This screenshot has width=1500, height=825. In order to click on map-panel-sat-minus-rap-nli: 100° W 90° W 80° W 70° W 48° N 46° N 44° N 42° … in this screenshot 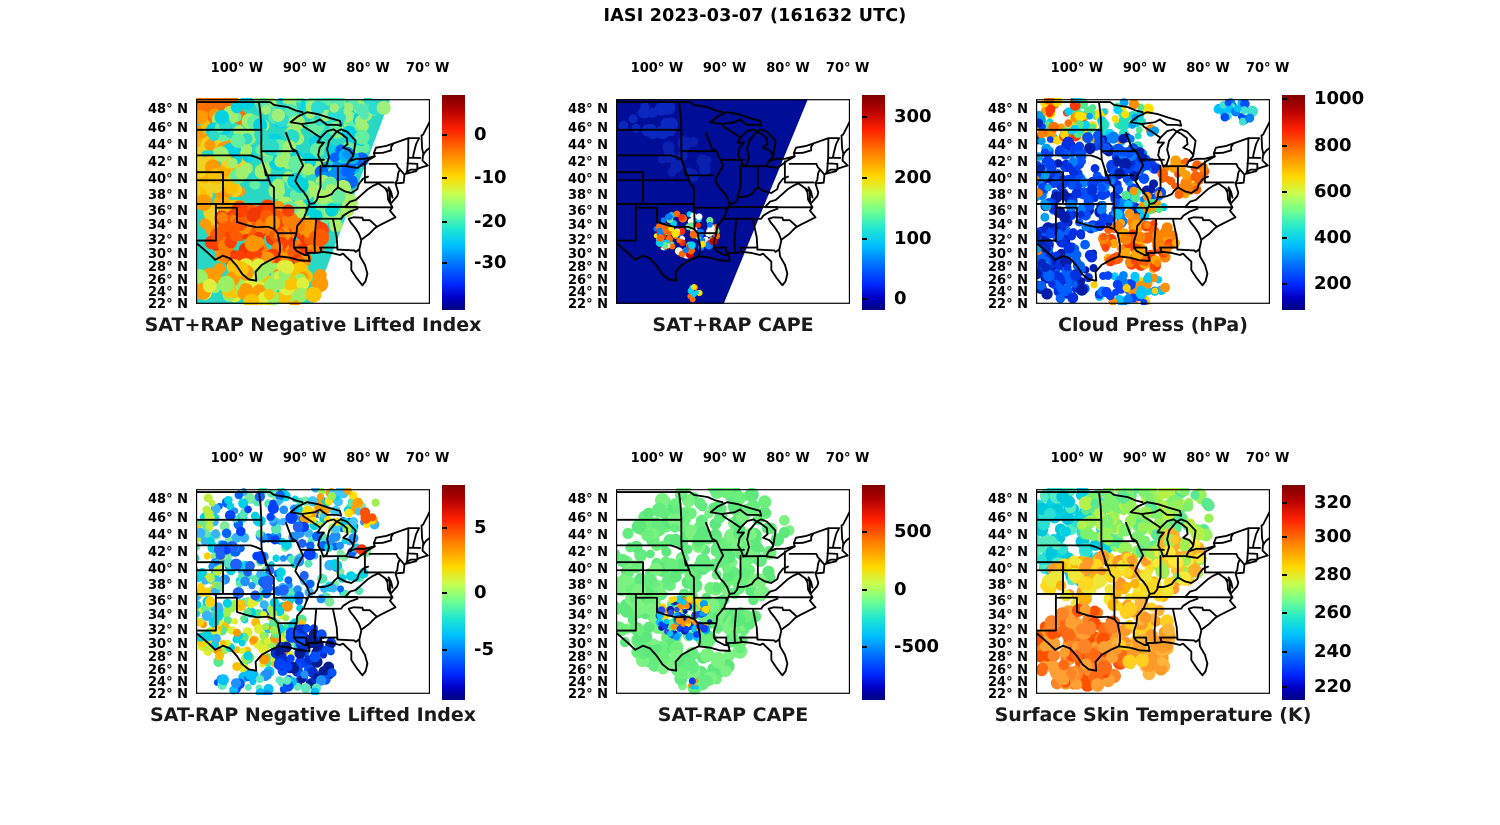, I will do `click(327, 602)`.